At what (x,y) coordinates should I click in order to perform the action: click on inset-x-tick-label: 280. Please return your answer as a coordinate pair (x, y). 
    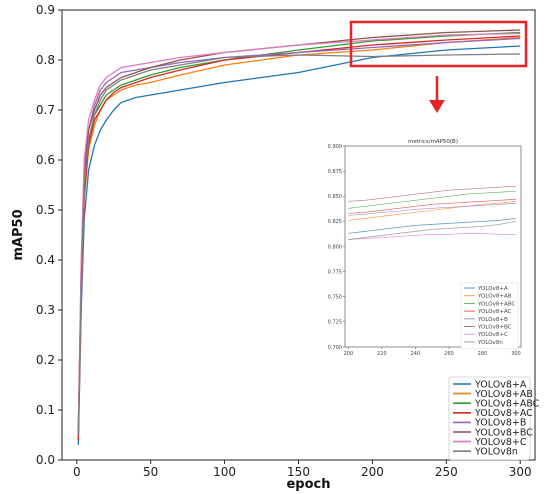
    Looking at the image, I should click on (483, 354).